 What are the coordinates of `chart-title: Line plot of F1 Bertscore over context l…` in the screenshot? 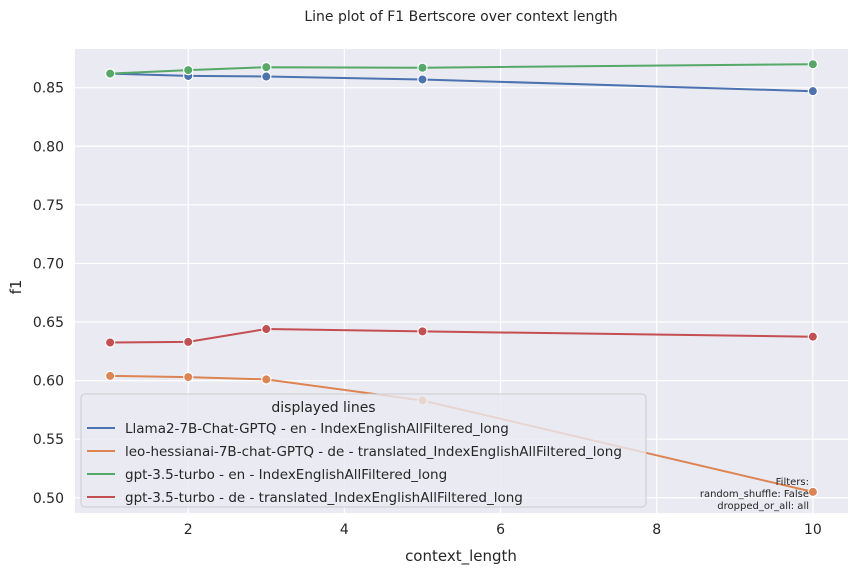 It's located at (460, 17).